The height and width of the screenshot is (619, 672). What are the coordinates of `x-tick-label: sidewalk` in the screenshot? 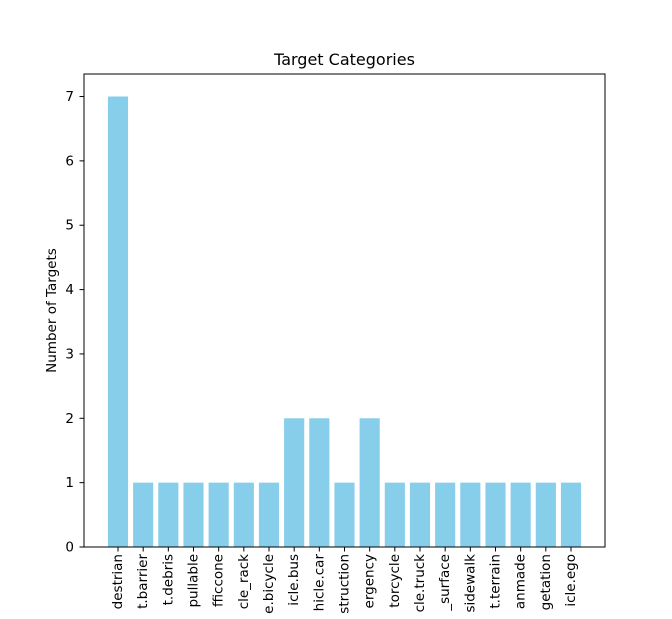 It's located at (470, 583).